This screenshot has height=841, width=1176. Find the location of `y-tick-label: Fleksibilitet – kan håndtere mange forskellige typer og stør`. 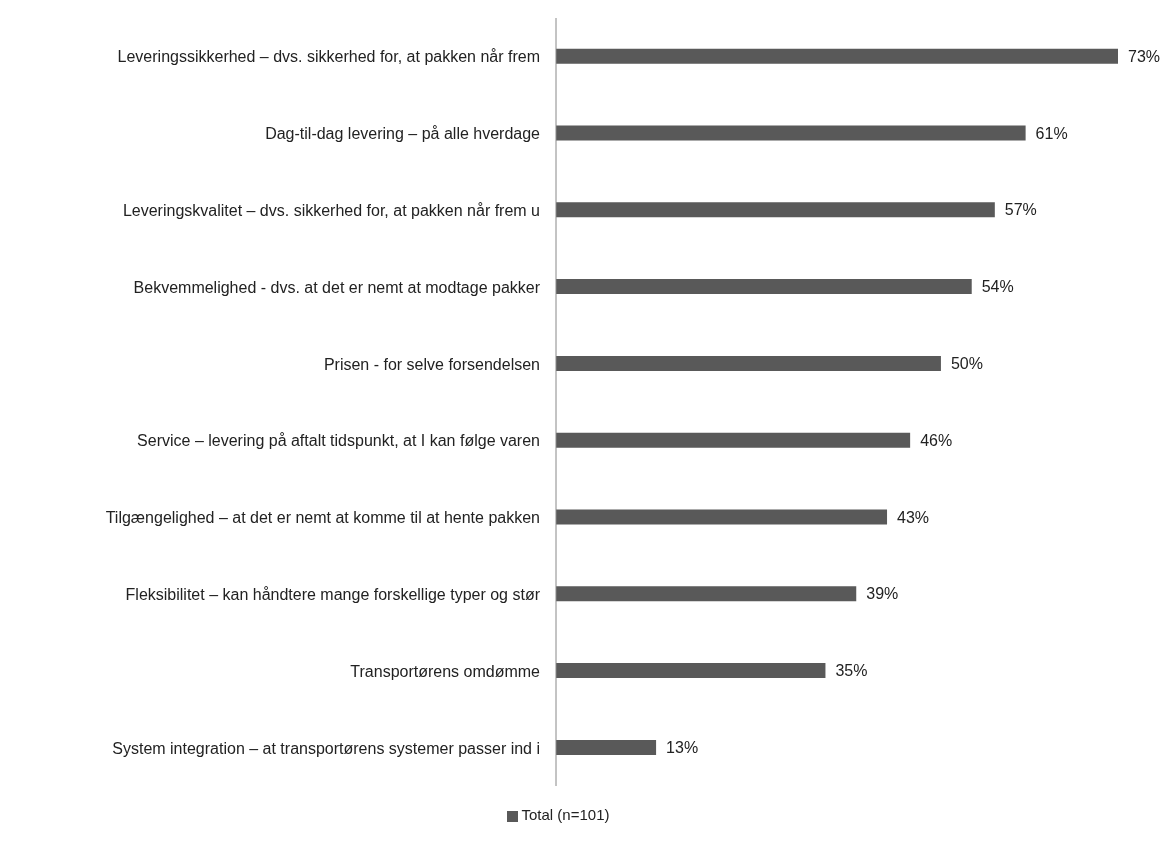

y-tick-label: Fleksibilitet – kan håndtere mange forskellige typer og stør is located at coordinates (333, 594).